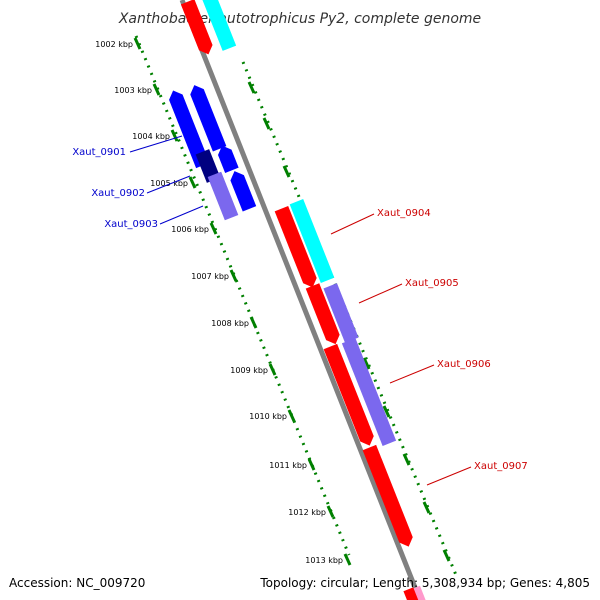 This screenshot has width=600, height=600. What do you see at coordinates (268, 416) in the screenshot?
I see `ruler-tick-label: 1010 kbp` at bounding box center [268, 416].